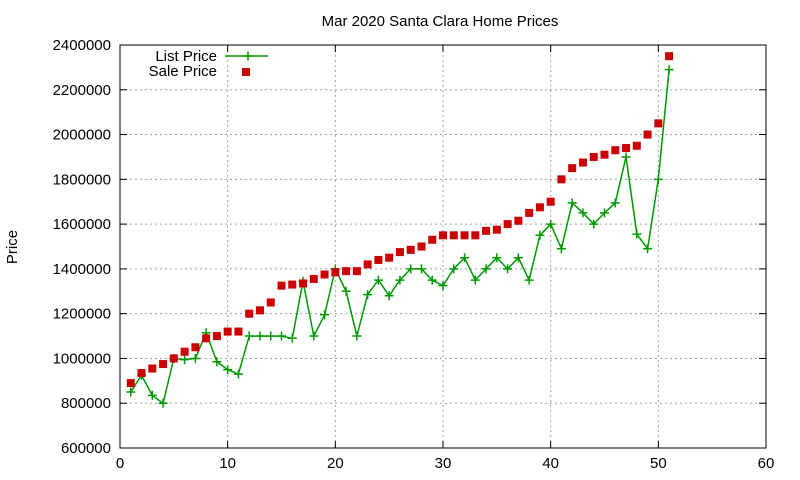 The height and width of the screenshot is (480, 800). Describe the element at coordinates (120, 463) in the screenshot. I see `x-tick-label: 0` at that location.